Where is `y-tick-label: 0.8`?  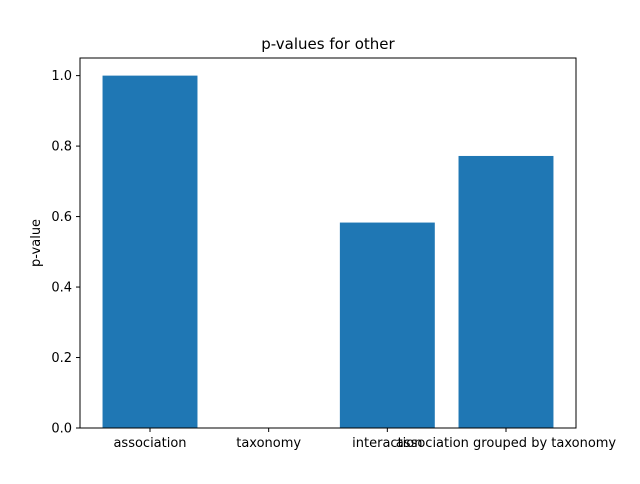
y-tick-label: 0.8 is located at coordinates (61, 147).